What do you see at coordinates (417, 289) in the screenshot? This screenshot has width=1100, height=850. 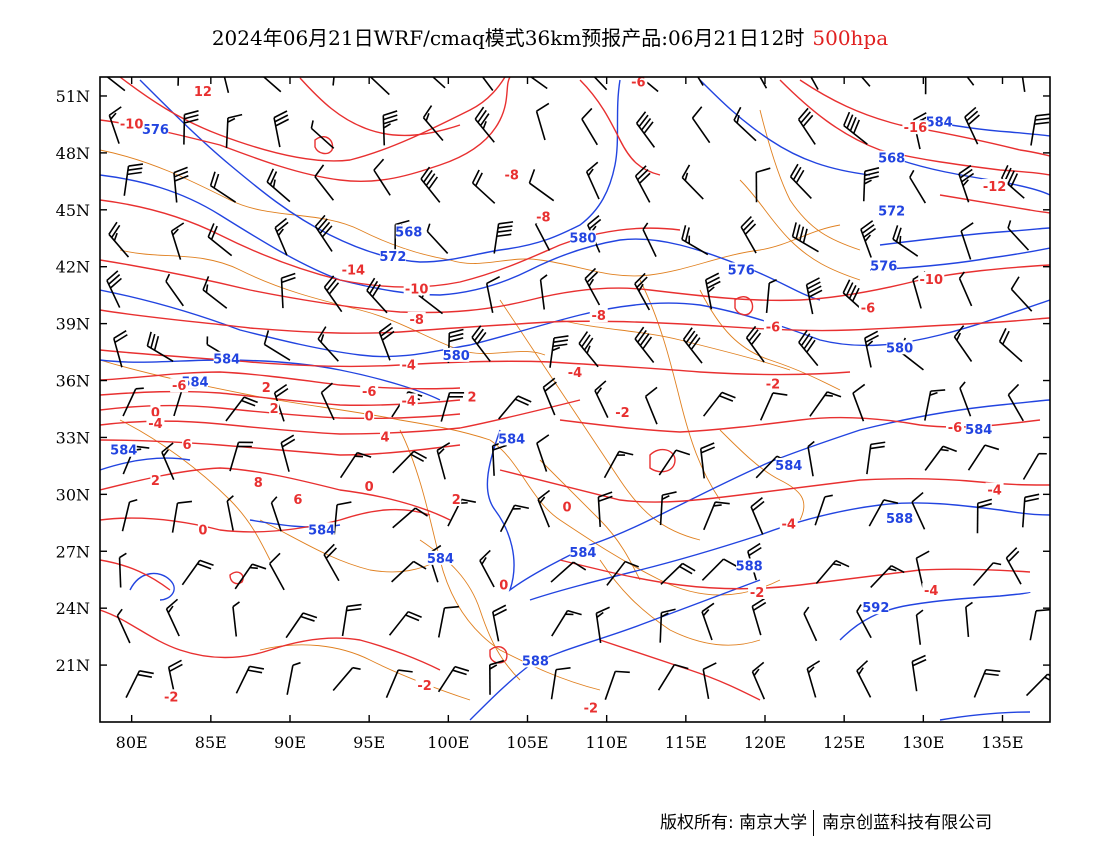 I see `temperature-label: -10` at bounding box center [417, 289].